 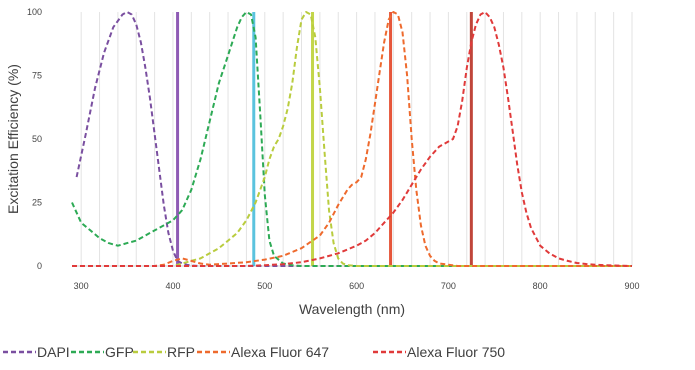 What do you see at coordinates (13, 139) in the screenshot?
I see `y-axis-title: Excitation Efficiency (%)` at bounding box center [13, 139].